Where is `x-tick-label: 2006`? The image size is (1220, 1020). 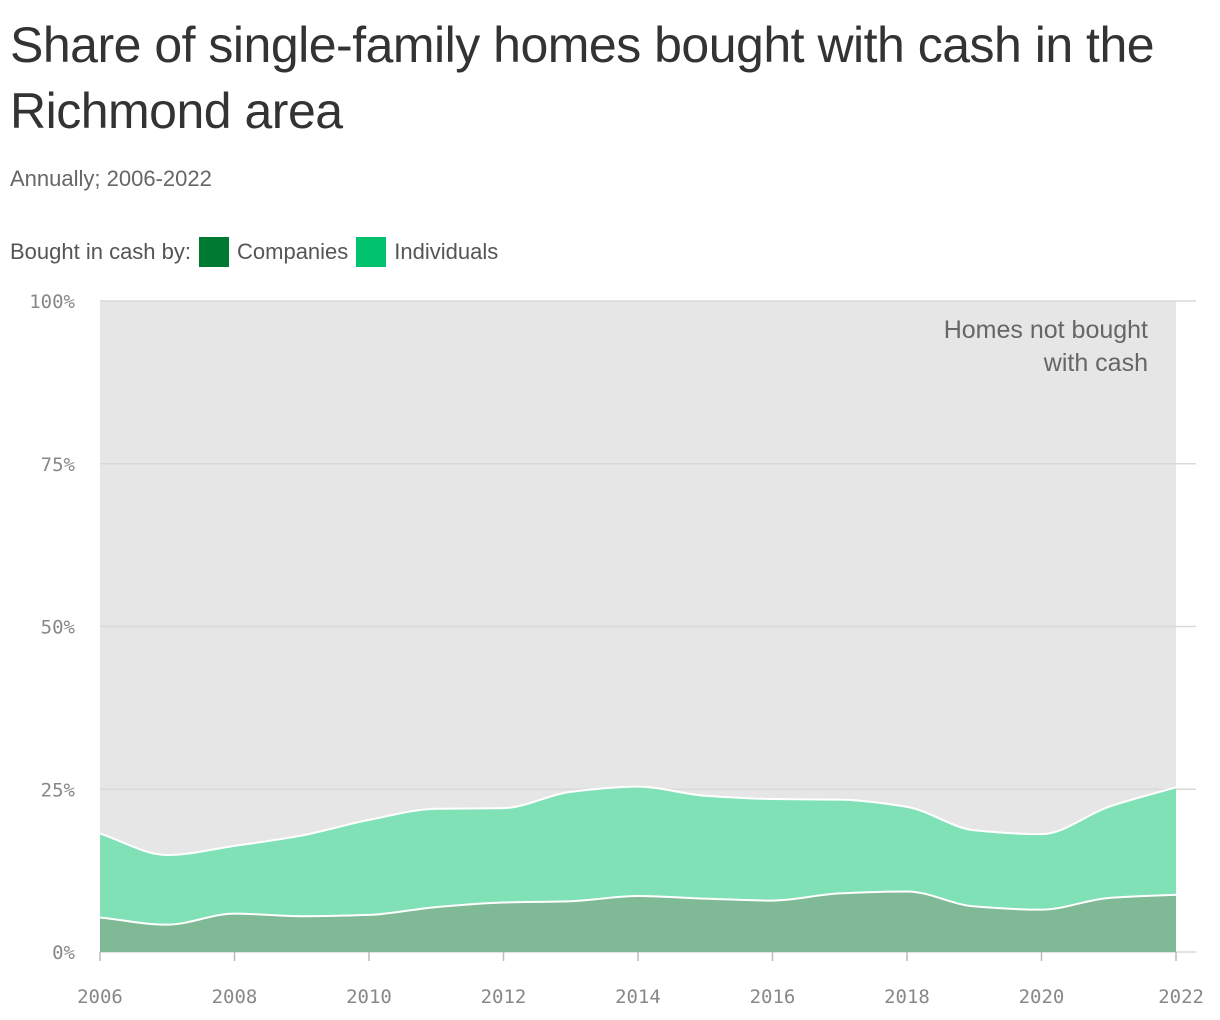
x-tick-label: 2006 is located at coordinates (100, 997).